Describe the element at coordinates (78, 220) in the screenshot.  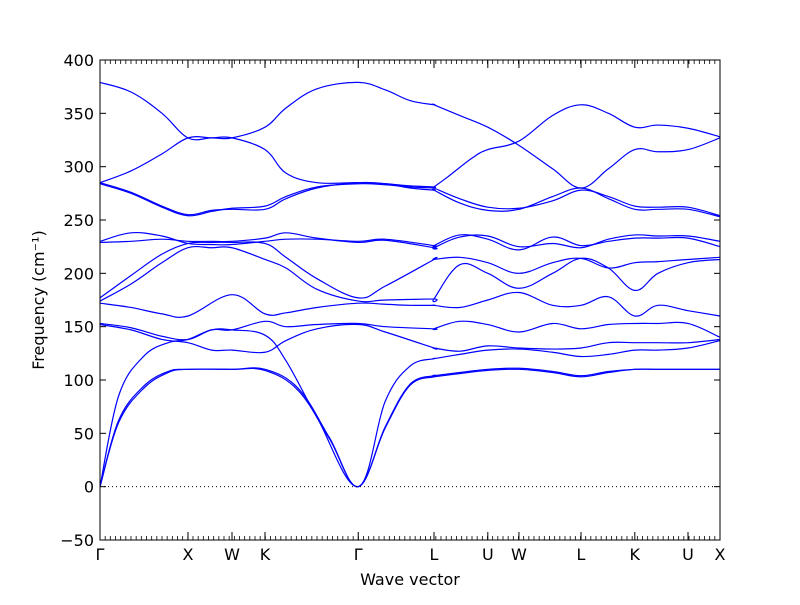
I see `y-tick-label: 250` at that location.